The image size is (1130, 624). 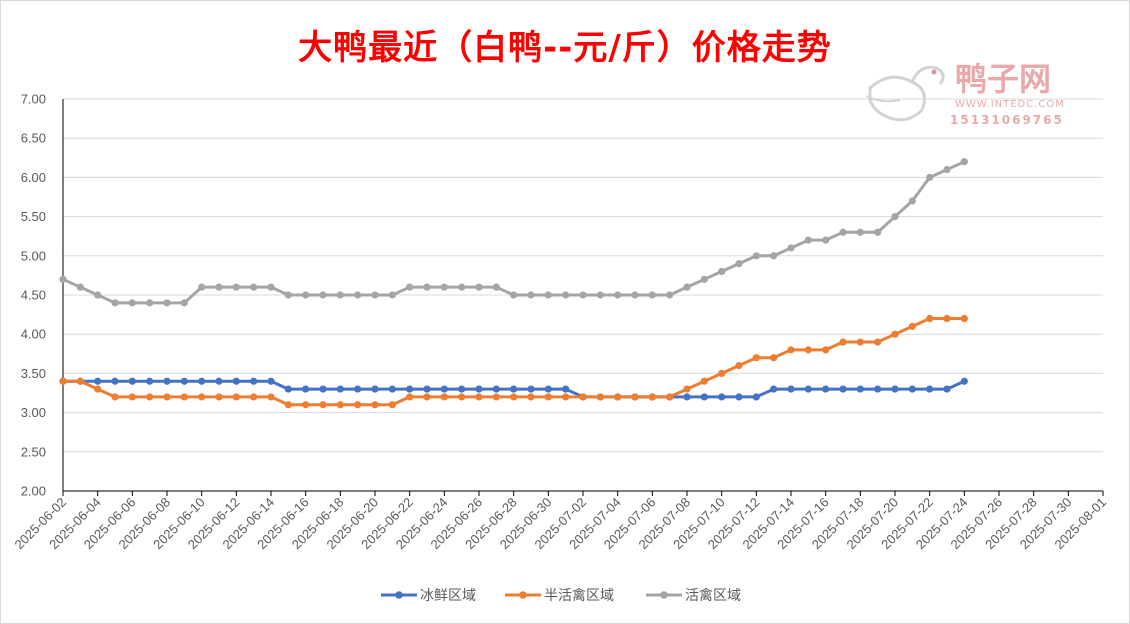 What do you see at coordinates (33, 216) in the screenshot?
I see `y-tick-label: 5.50` at bounding box center [33, 216].